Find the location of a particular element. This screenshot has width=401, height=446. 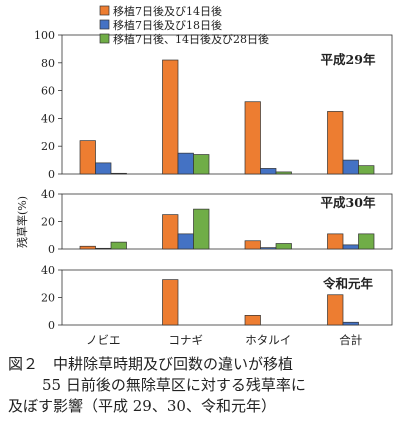

bar-2-s1-c4 is located at coordinates (335, 241).